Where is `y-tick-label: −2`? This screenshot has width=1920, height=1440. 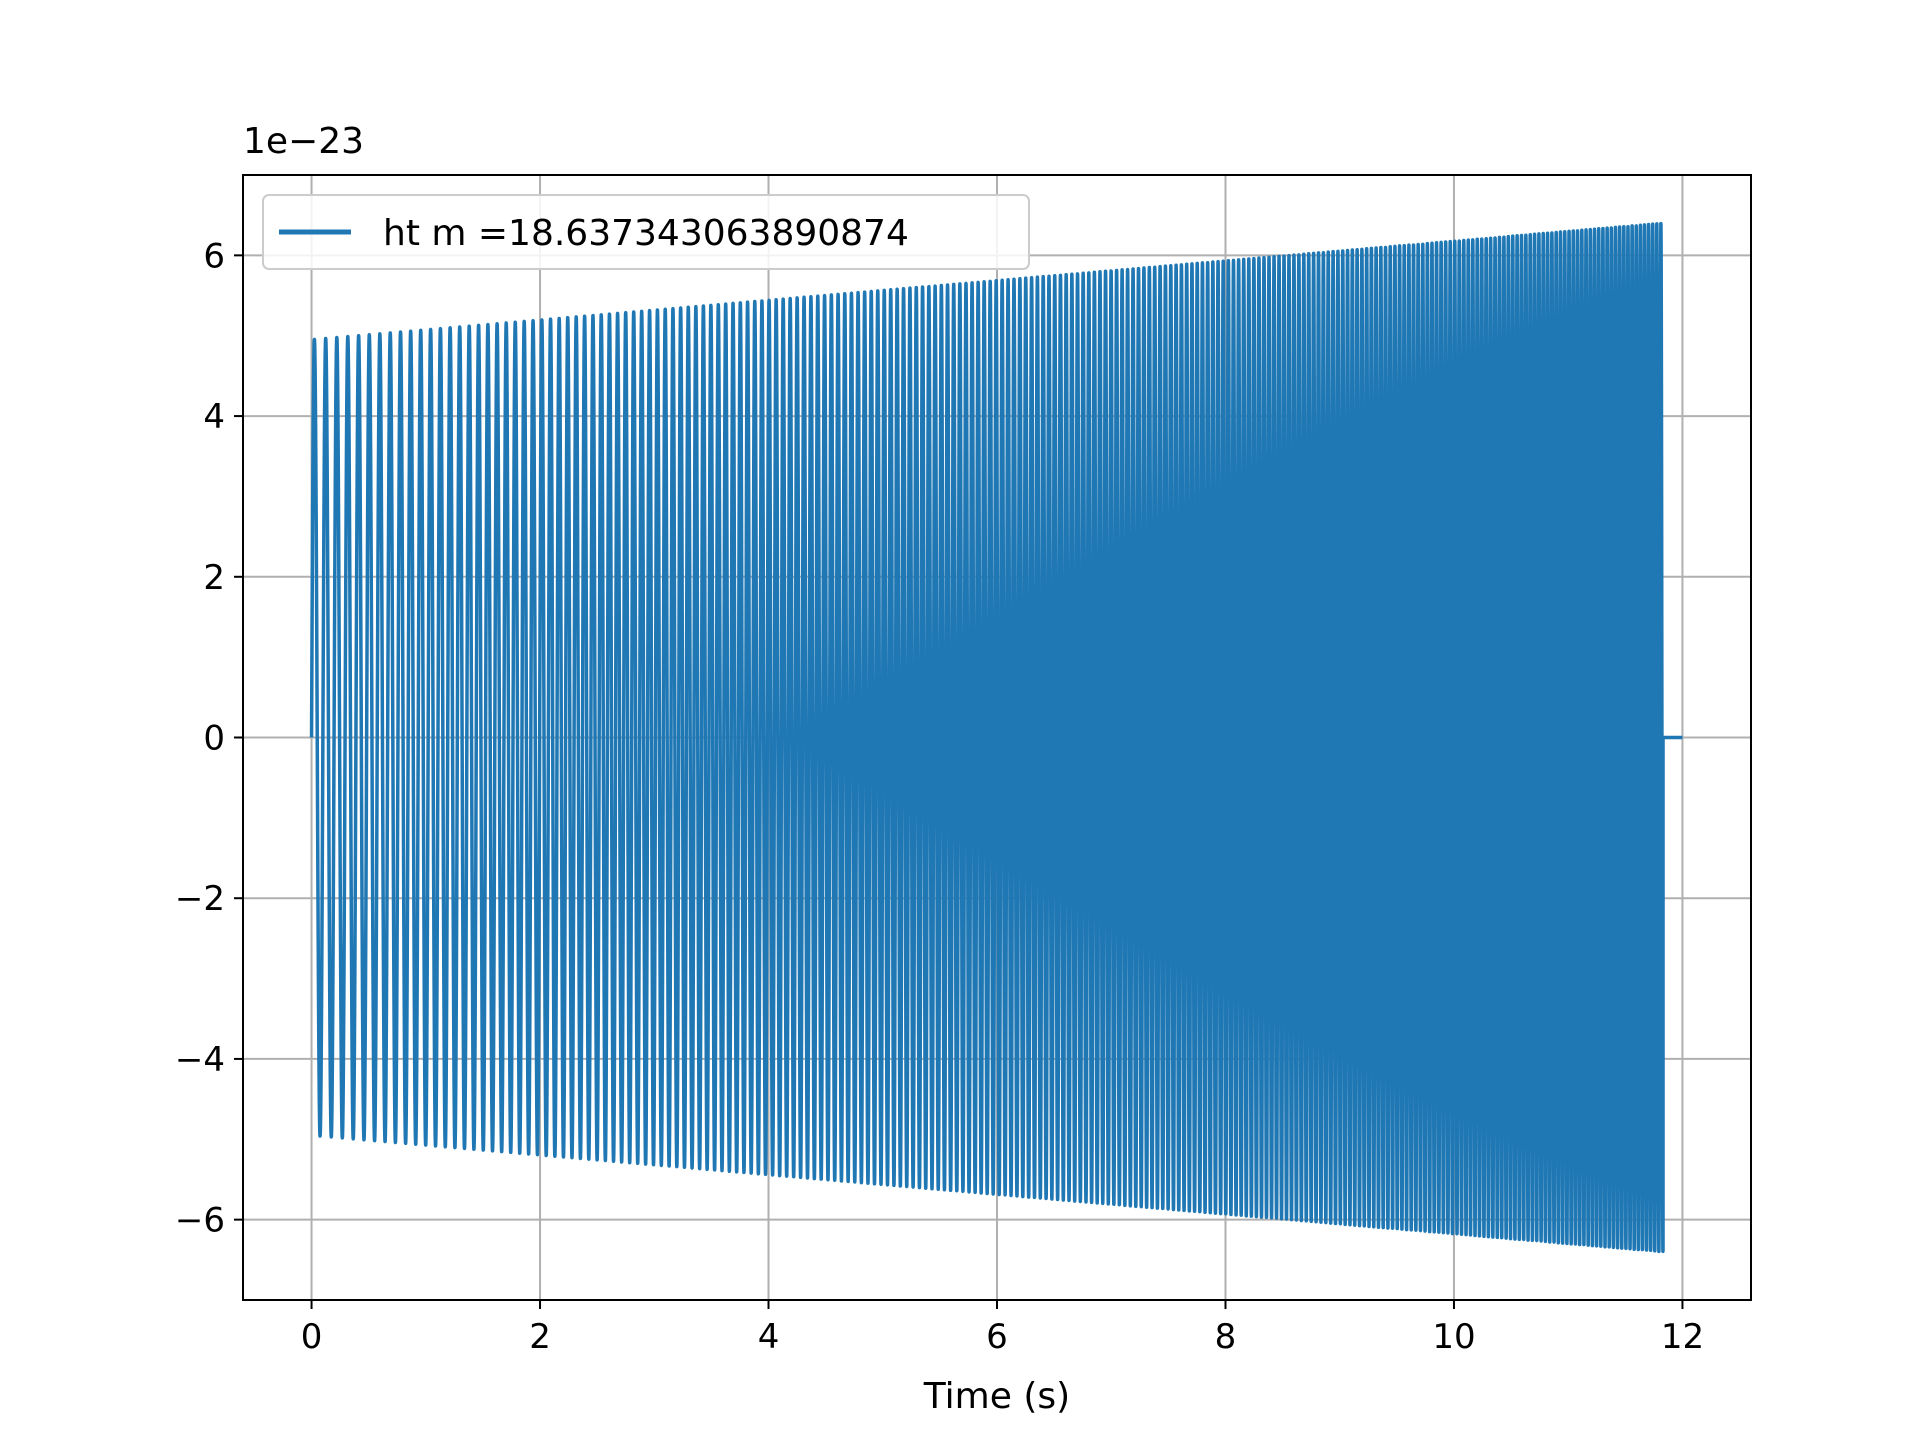 y-tick-label: −2 is located at coordinates (200, 899).